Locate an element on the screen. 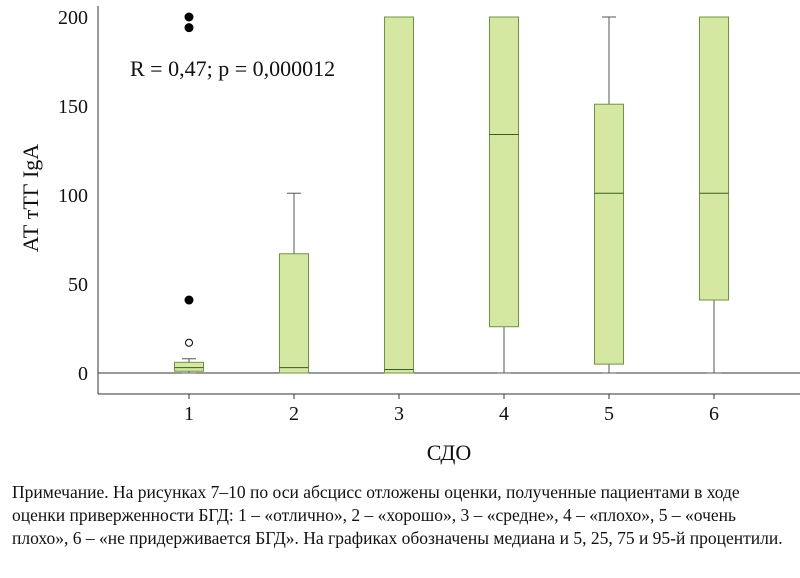  x-tick-label: 6 is located at coordinates (714, 414).